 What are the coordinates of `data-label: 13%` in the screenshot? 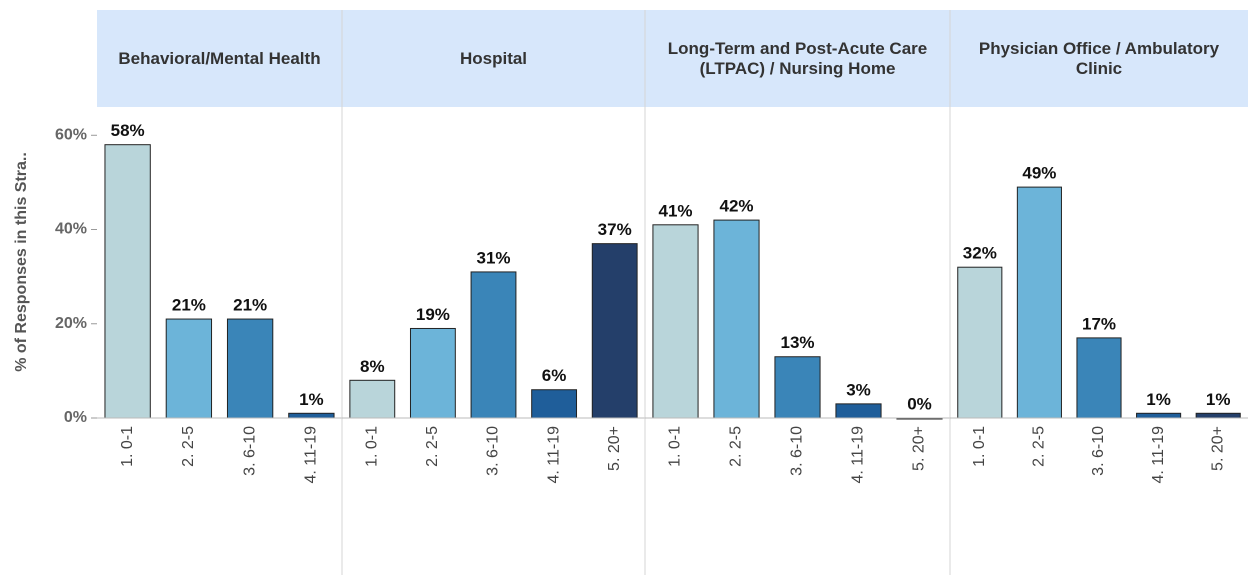 It's located at (797, 342).